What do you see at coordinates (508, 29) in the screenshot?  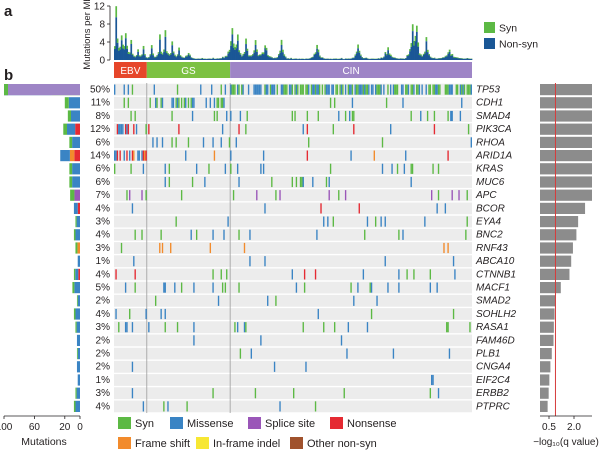 I see `legend-label: Syn` at bounding box center [508, 29].